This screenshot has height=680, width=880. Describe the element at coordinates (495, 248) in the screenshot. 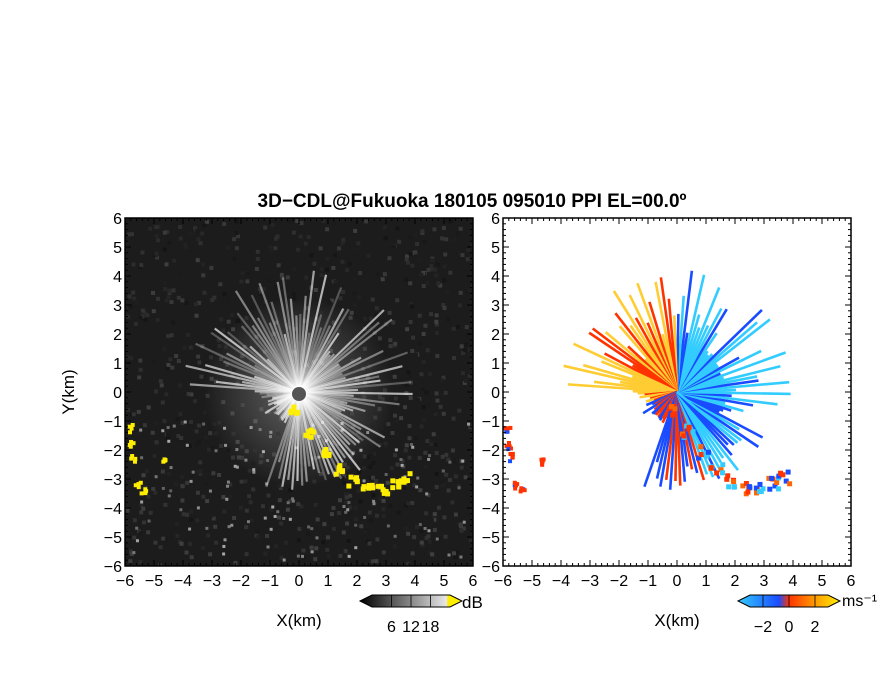

I see `y-tick-label: 5` at that location.